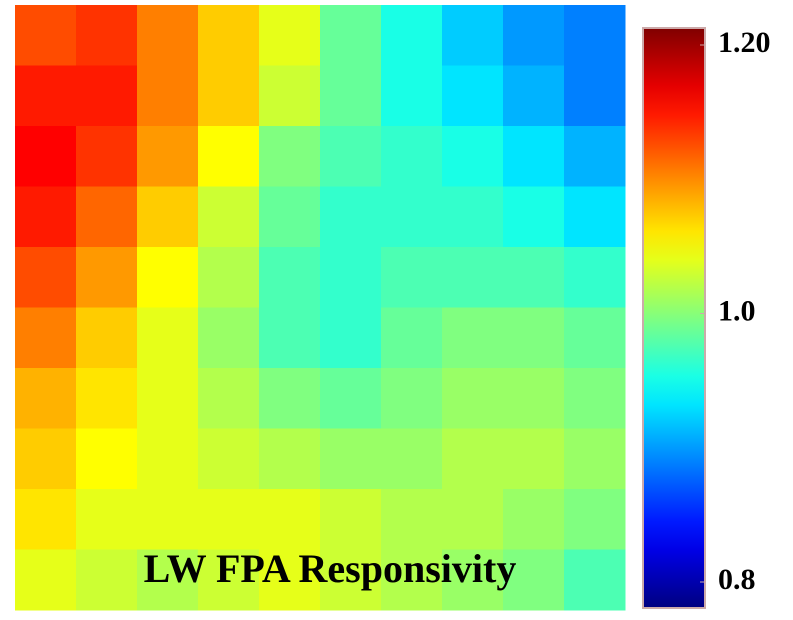  What do you see at coordinates (737, 579) in the screenshot?
I see `colorbar-tick-label: 0.8` at bounding box center [737, 579].